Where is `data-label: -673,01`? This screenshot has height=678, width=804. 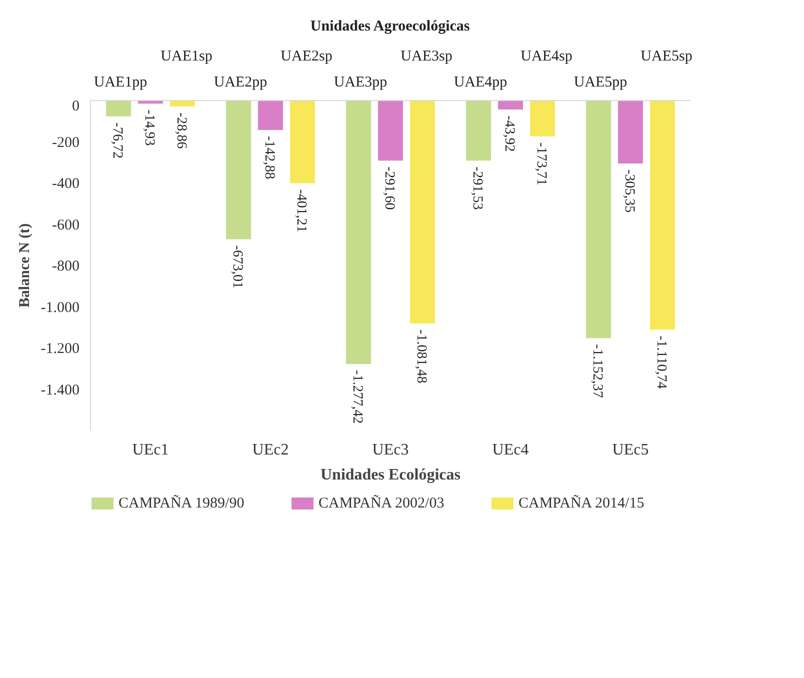 data-label: -673,01 is located at coordinates (237, 266).